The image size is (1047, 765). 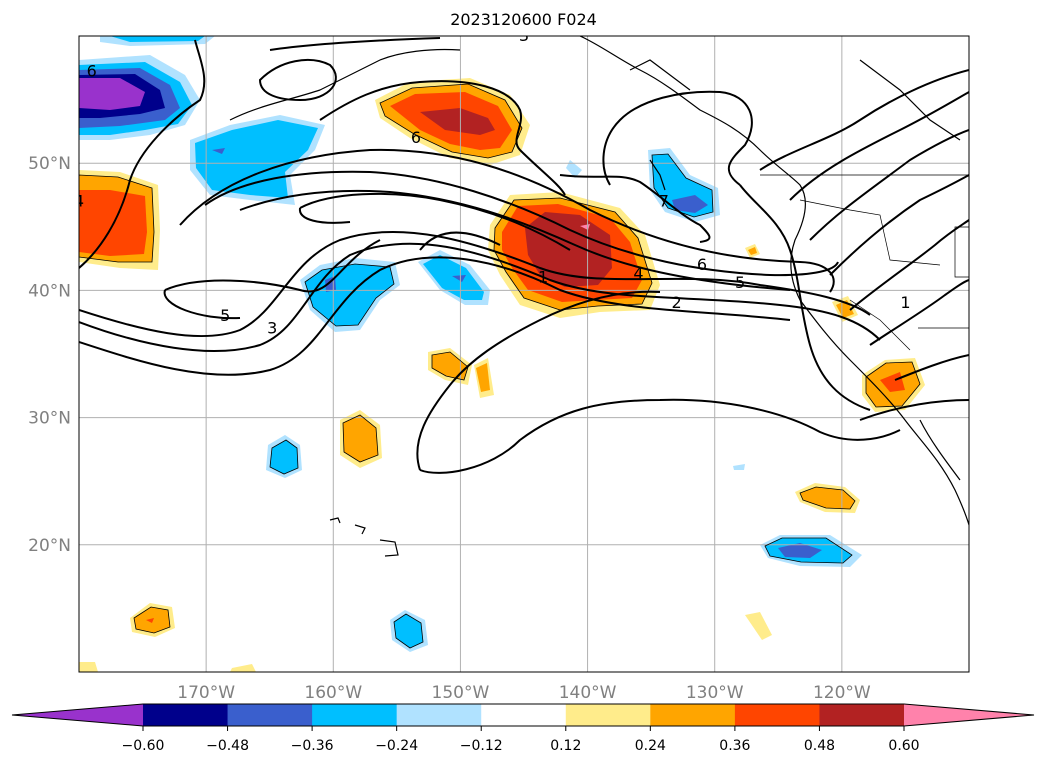 I want to click on map-title: 2023120600 F024, so click(x=523, y=19).